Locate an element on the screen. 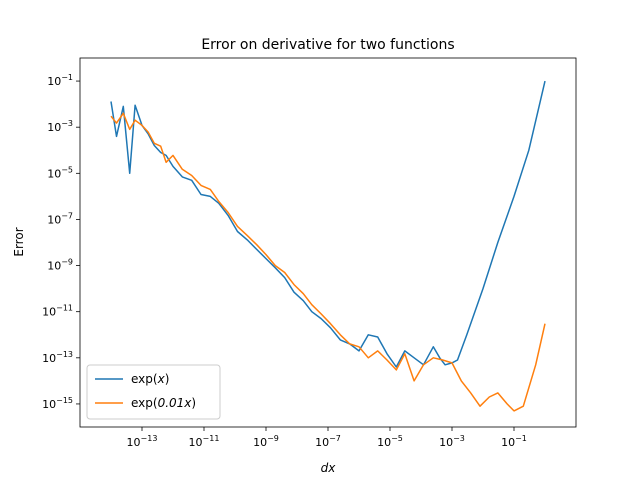 The width and height of the screenshot is (640, 480). x-axis-title: dx is located at coordinates (329, 468).